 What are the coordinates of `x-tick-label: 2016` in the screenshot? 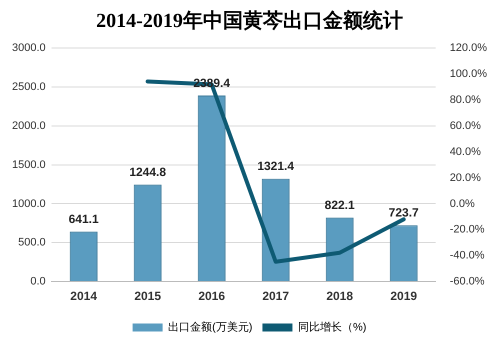 It's located at (212, 296).